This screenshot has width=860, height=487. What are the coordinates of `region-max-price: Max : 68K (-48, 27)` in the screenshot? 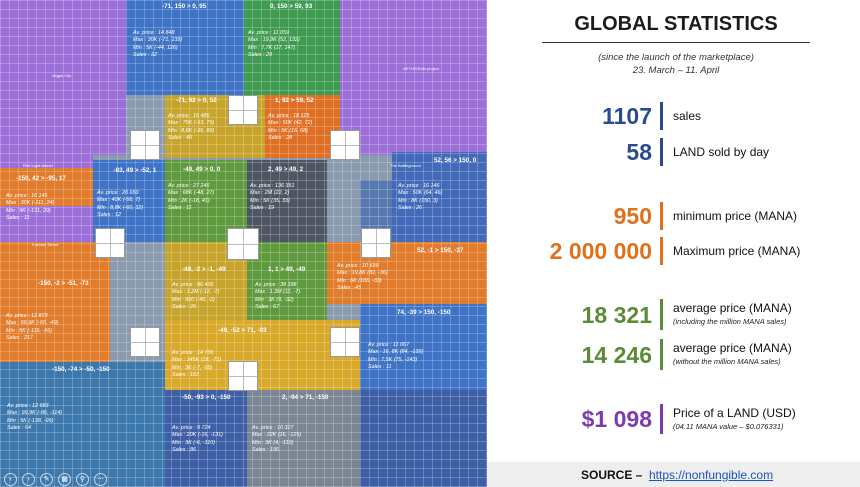 It's located at (191, 193).